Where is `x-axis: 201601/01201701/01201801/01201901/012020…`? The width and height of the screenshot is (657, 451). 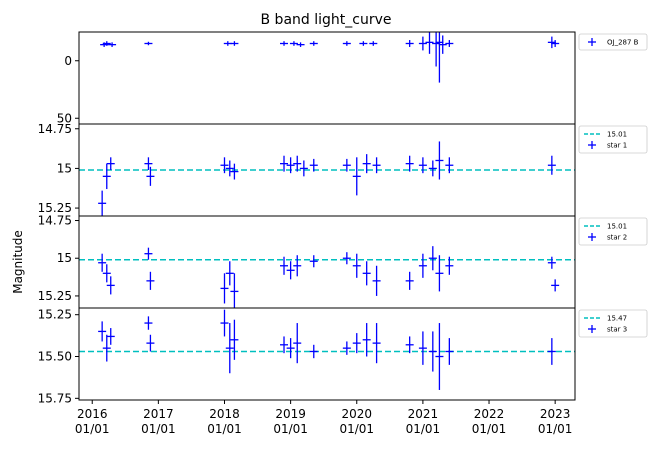 x-axis: 201601/01201701/01201801/01201901/012020… is located at coordinates (324, 418).